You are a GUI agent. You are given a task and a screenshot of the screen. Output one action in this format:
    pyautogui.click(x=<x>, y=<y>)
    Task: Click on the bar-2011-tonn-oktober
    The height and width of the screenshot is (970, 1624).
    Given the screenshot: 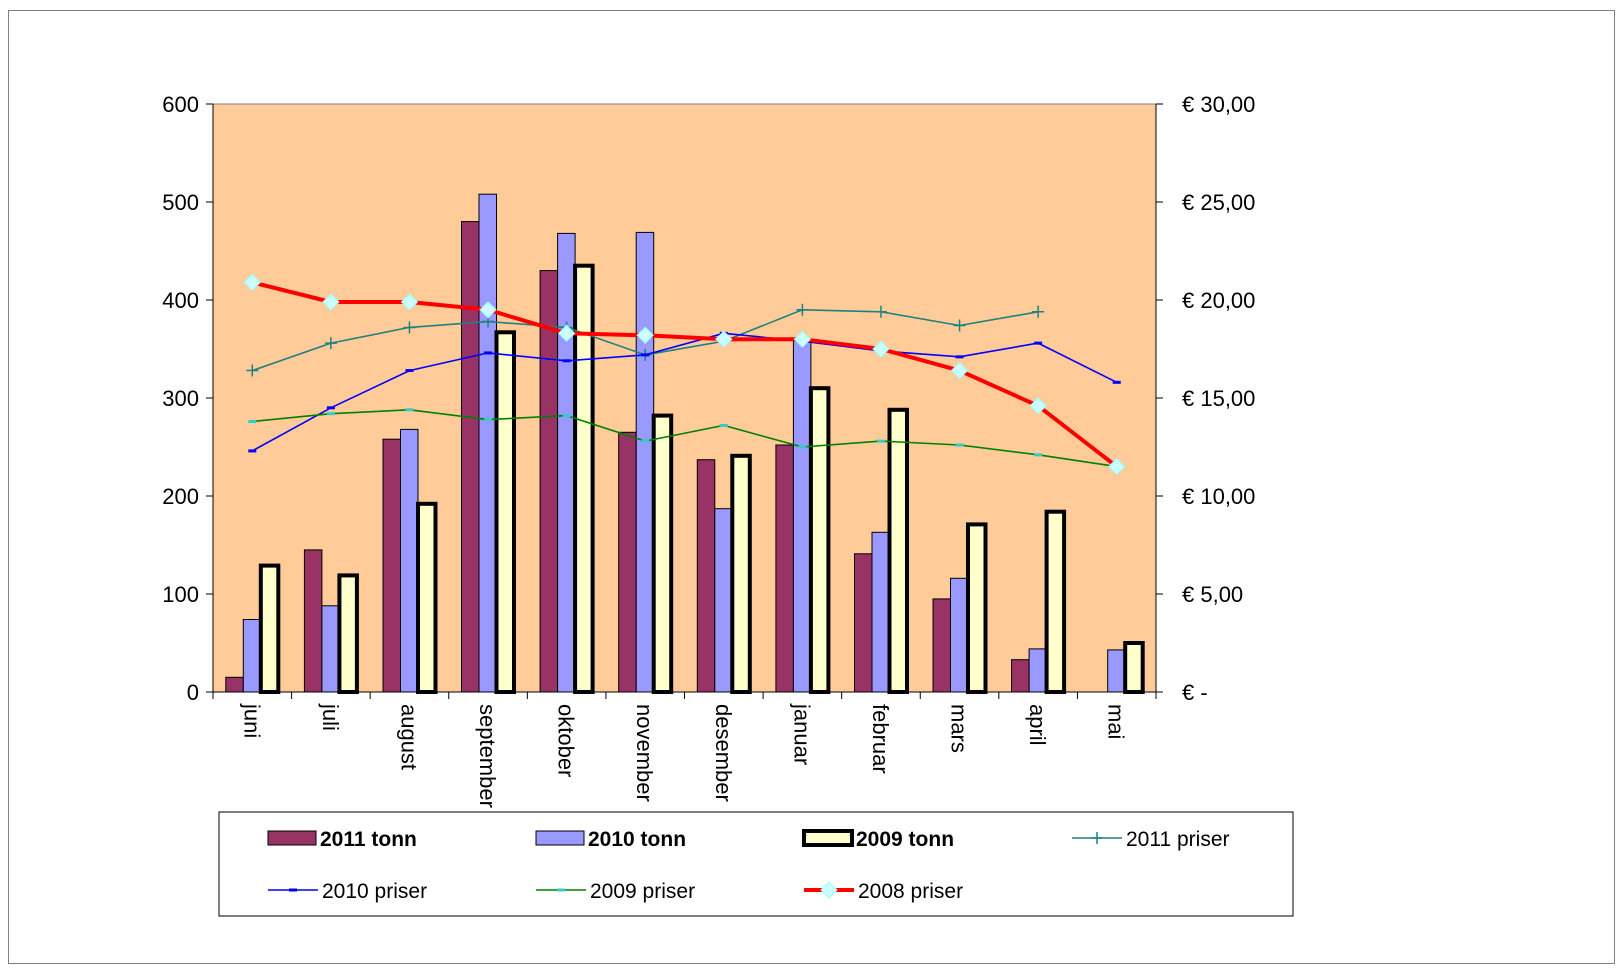 What is the action you would take?
    pyautogui.click(x=549, y=481)
    